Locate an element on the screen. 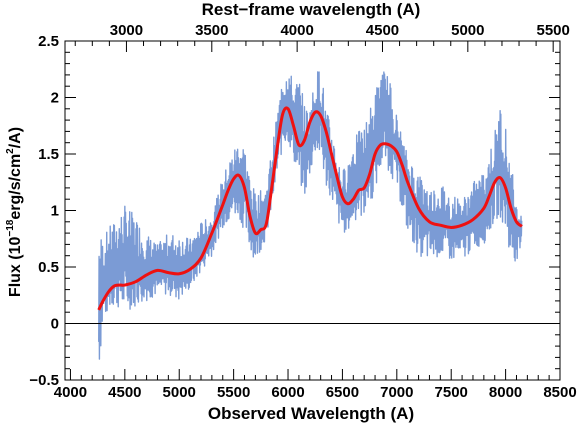  y-tick-label: 2.5 is located at coordinates (48, 41).